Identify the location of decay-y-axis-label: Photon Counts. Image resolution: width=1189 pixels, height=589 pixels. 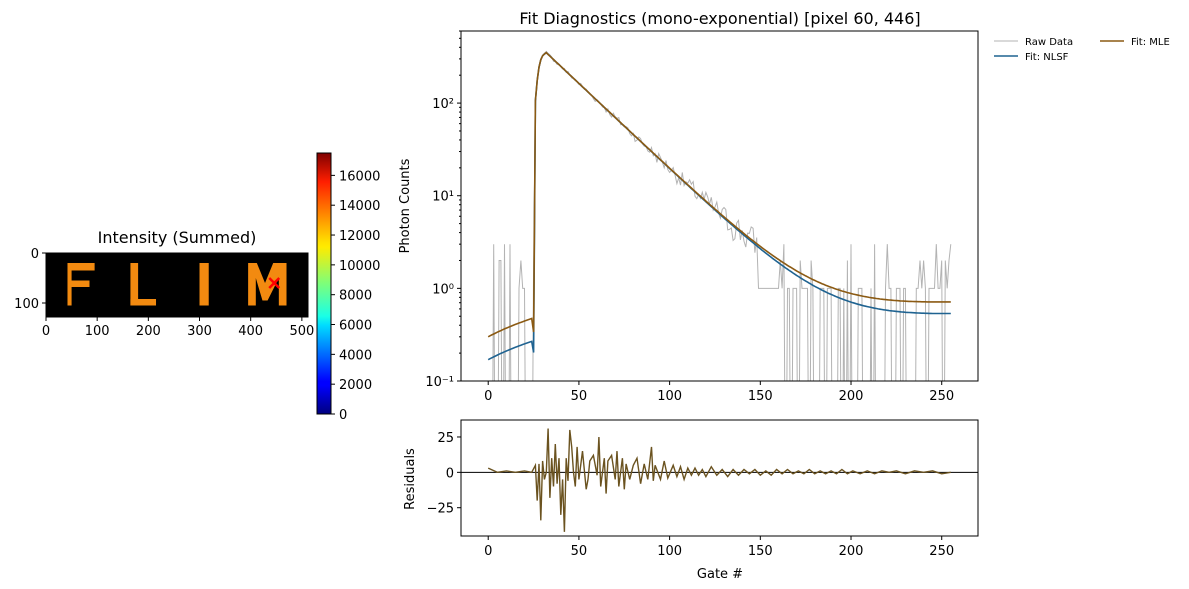
(405, 205).